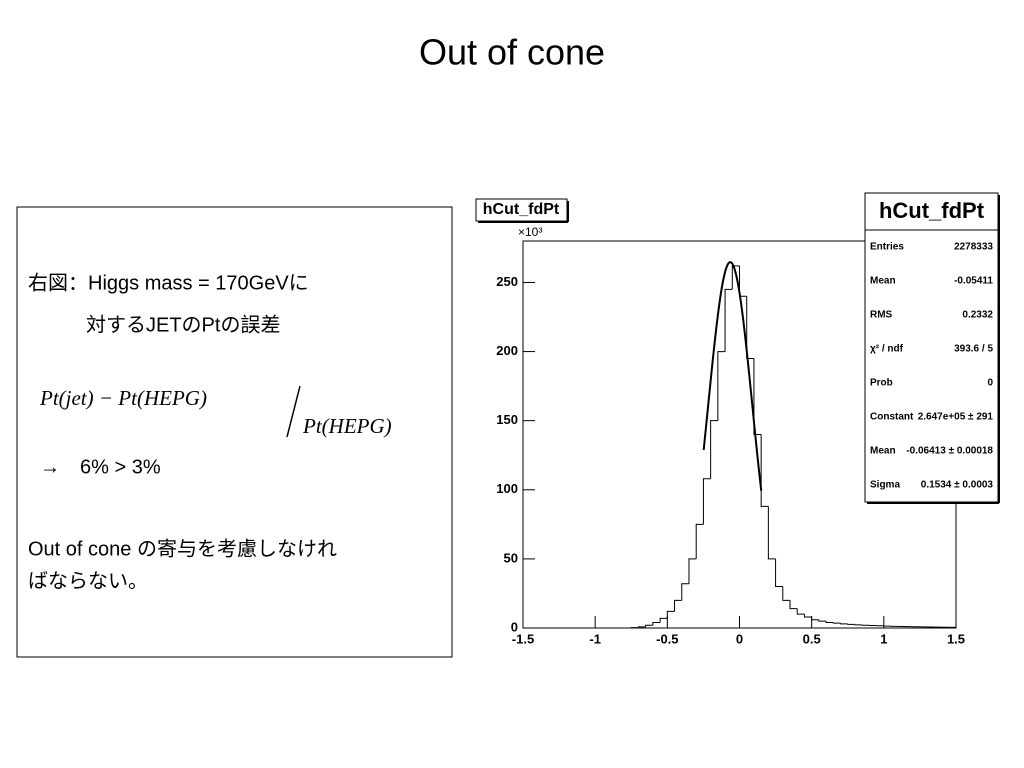 This screenshot has width=1024, height=768. Describe the element at coordinates (530, 232) in the screenshot. I see `y-multiplier: ×10³` at that location.